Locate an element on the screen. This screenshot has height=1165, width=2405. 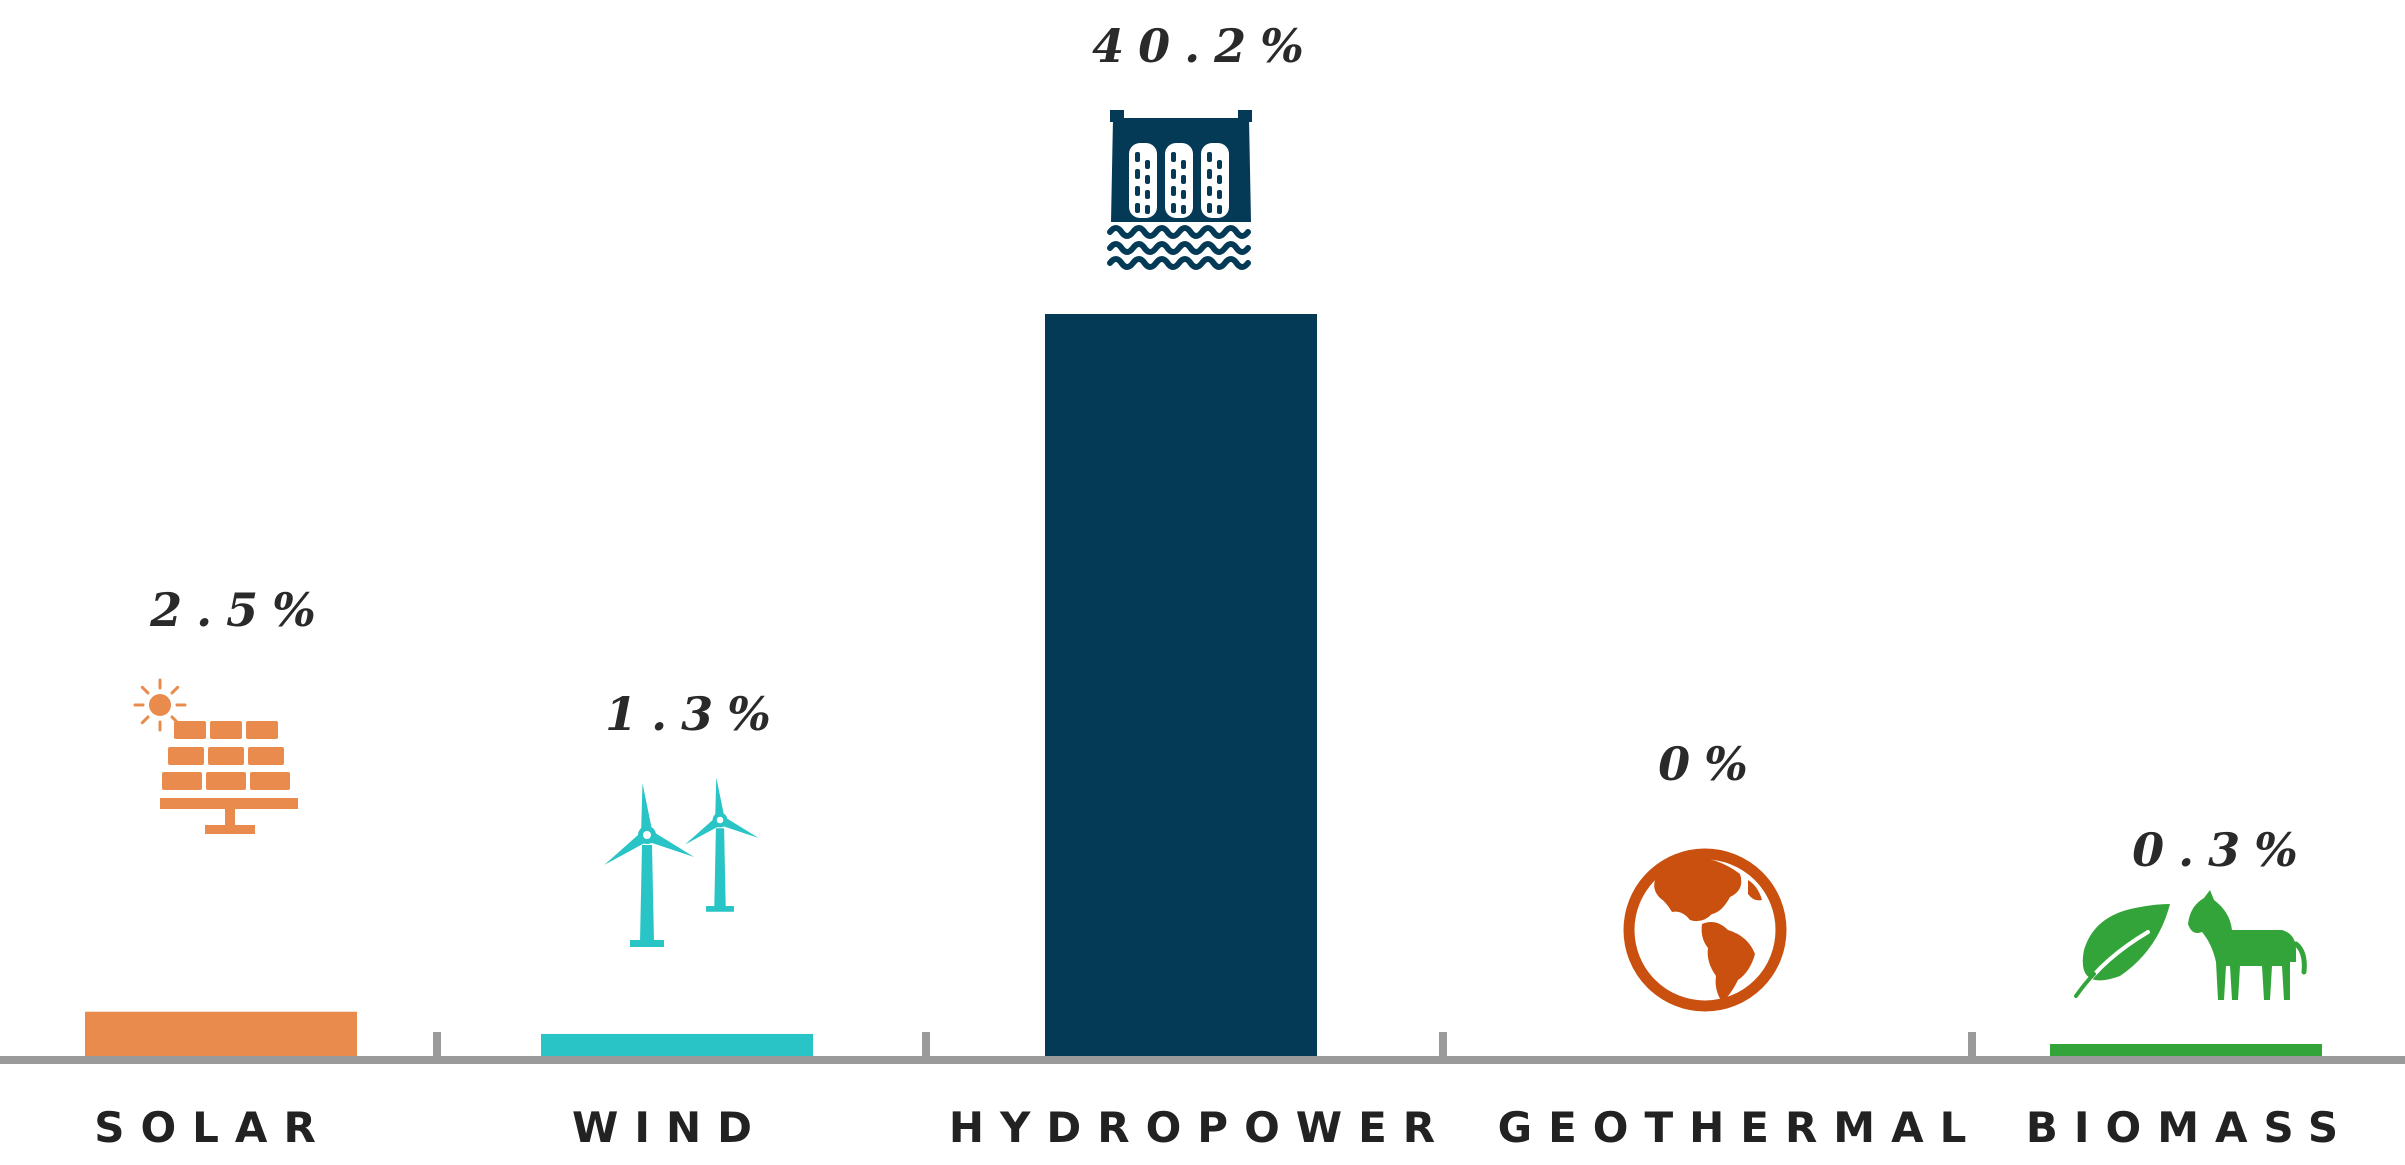
wind-turbine-icon is located at coordinates (681, 862).